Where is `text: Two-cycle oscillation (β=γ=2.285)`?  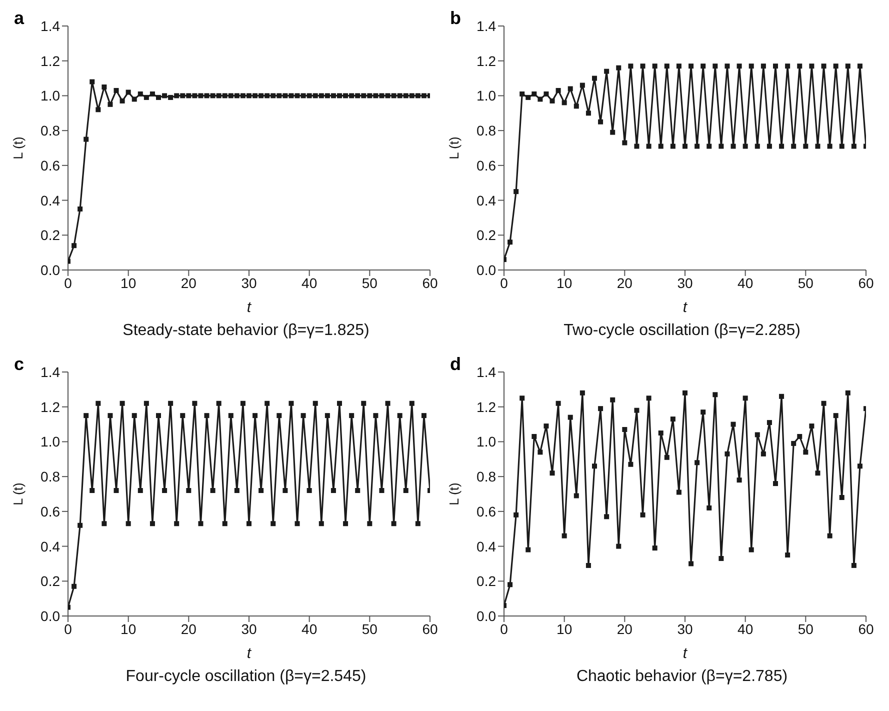 text: Two-cycle oscillation (β=γ=2.285) is located at coordinates (682, 331).